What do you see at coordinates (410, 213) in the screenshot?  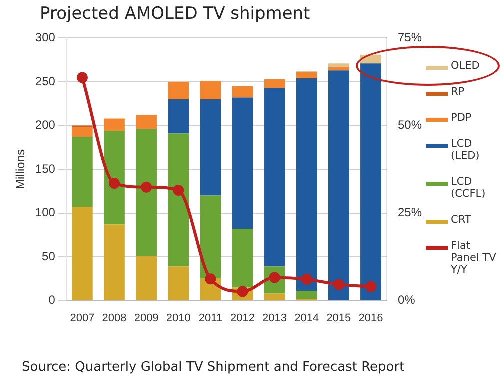 I see `y2-tick-label: 25%` at bounding box center [410, 213].